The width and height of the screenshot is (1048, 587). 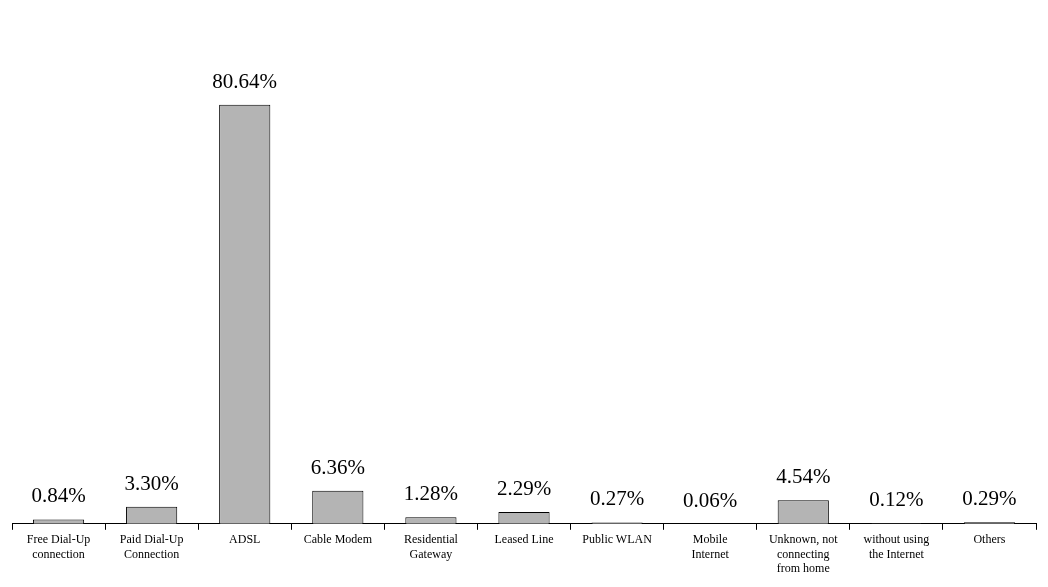 What do you see at coordinates (710, 499) in the screenshot?
I see `data-label: 0.06%` at bounding box center [710, 499].